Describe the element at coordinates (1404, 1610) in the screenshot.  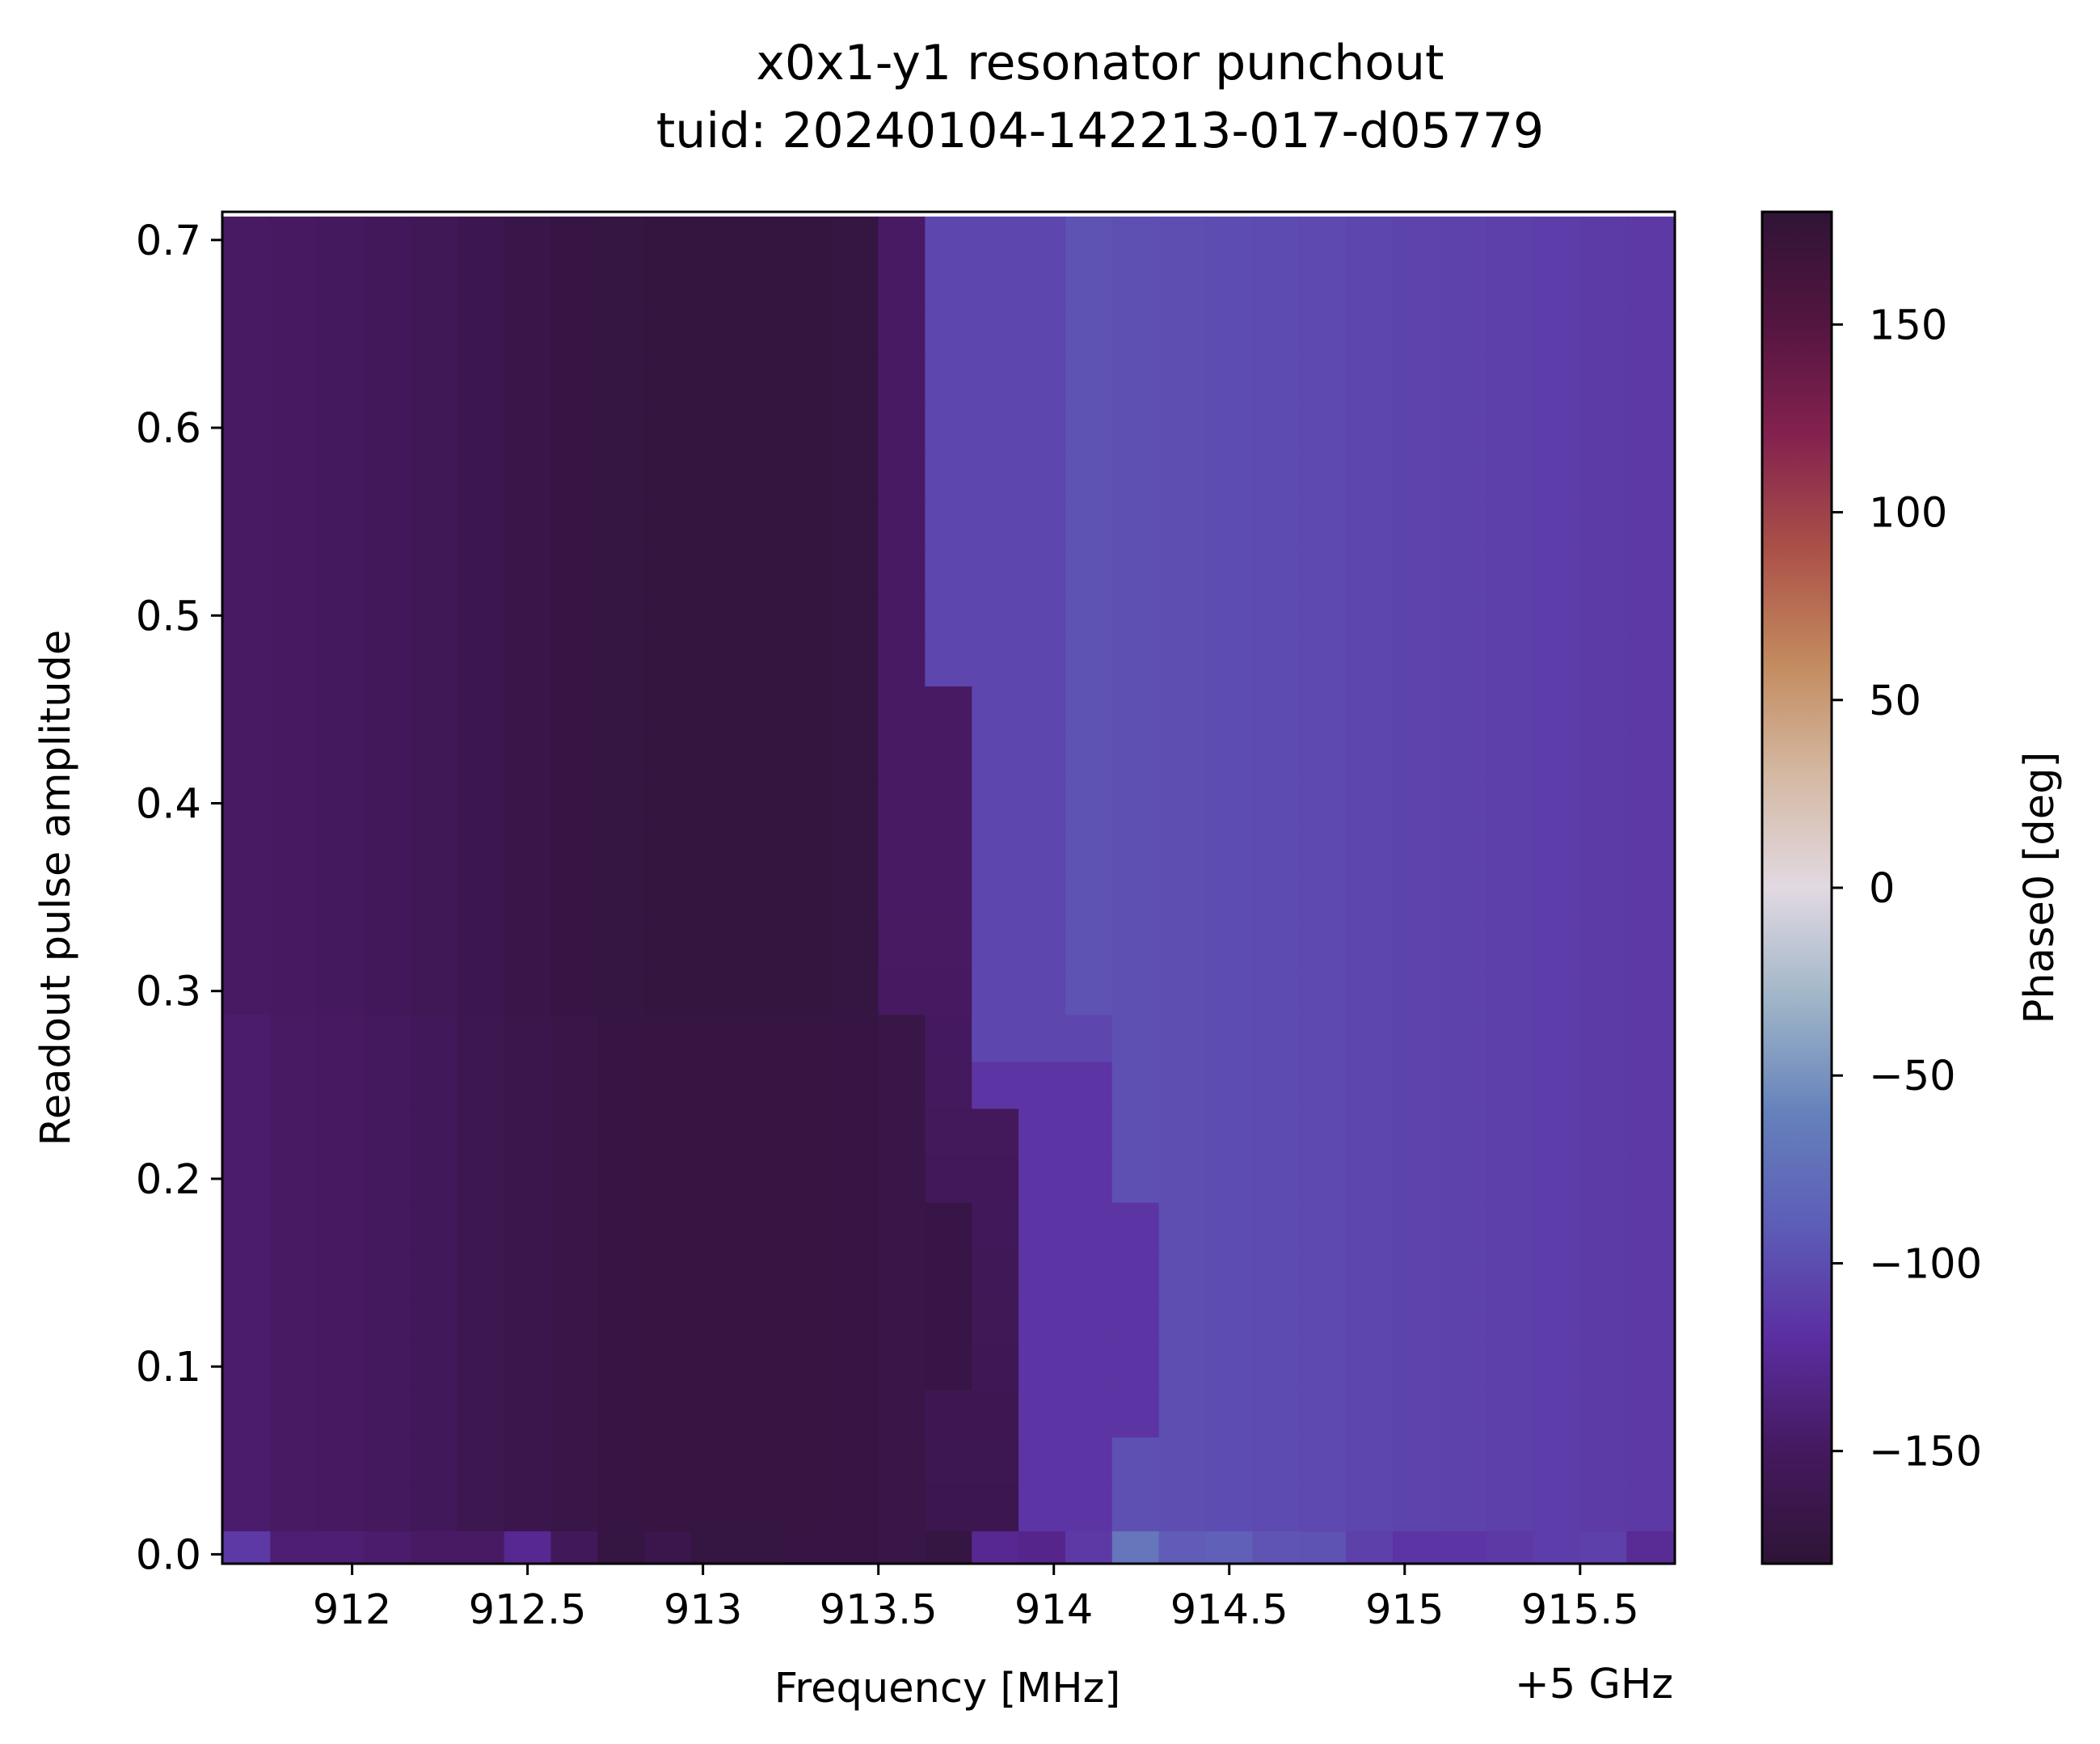
I see `x-tick-label: 915` at that location.